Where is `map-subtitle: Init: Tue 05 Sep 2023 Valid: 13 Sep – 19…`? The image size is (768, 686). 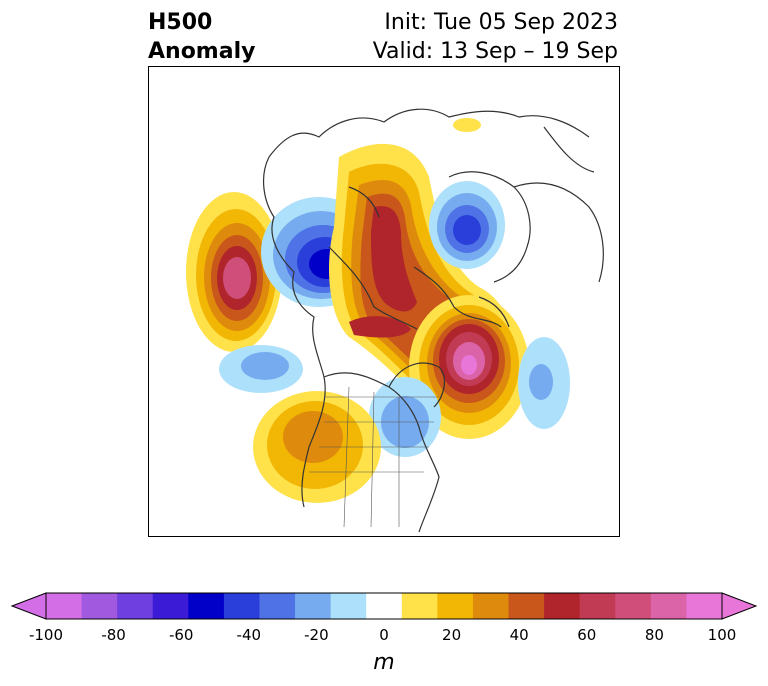
map-subtitle: Init: Tue 05 Sep 2023 Valid: 13 Sep – 19… is located at coordinates (495, 37).